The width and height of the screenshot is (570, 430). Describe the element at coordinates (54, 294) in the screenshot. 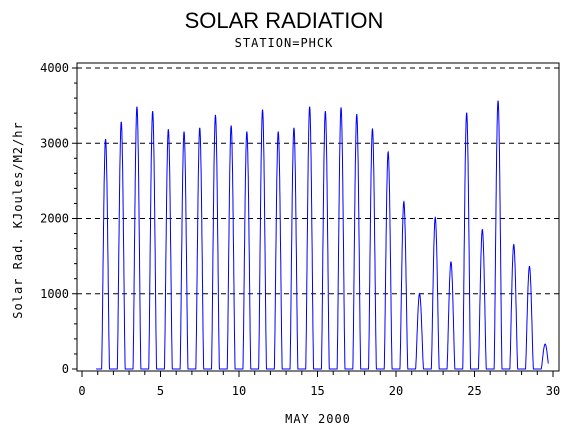

I see `y-tick-label-1000: 1000` at that location.